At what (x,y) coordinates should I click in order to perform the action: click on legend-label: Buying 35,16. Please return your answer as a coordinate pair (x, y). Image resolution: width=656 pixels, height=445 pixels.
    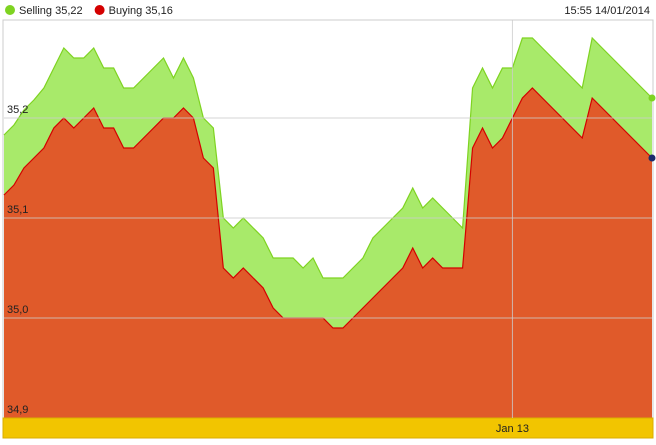
    Looking at the image, I should click on (141, 11).